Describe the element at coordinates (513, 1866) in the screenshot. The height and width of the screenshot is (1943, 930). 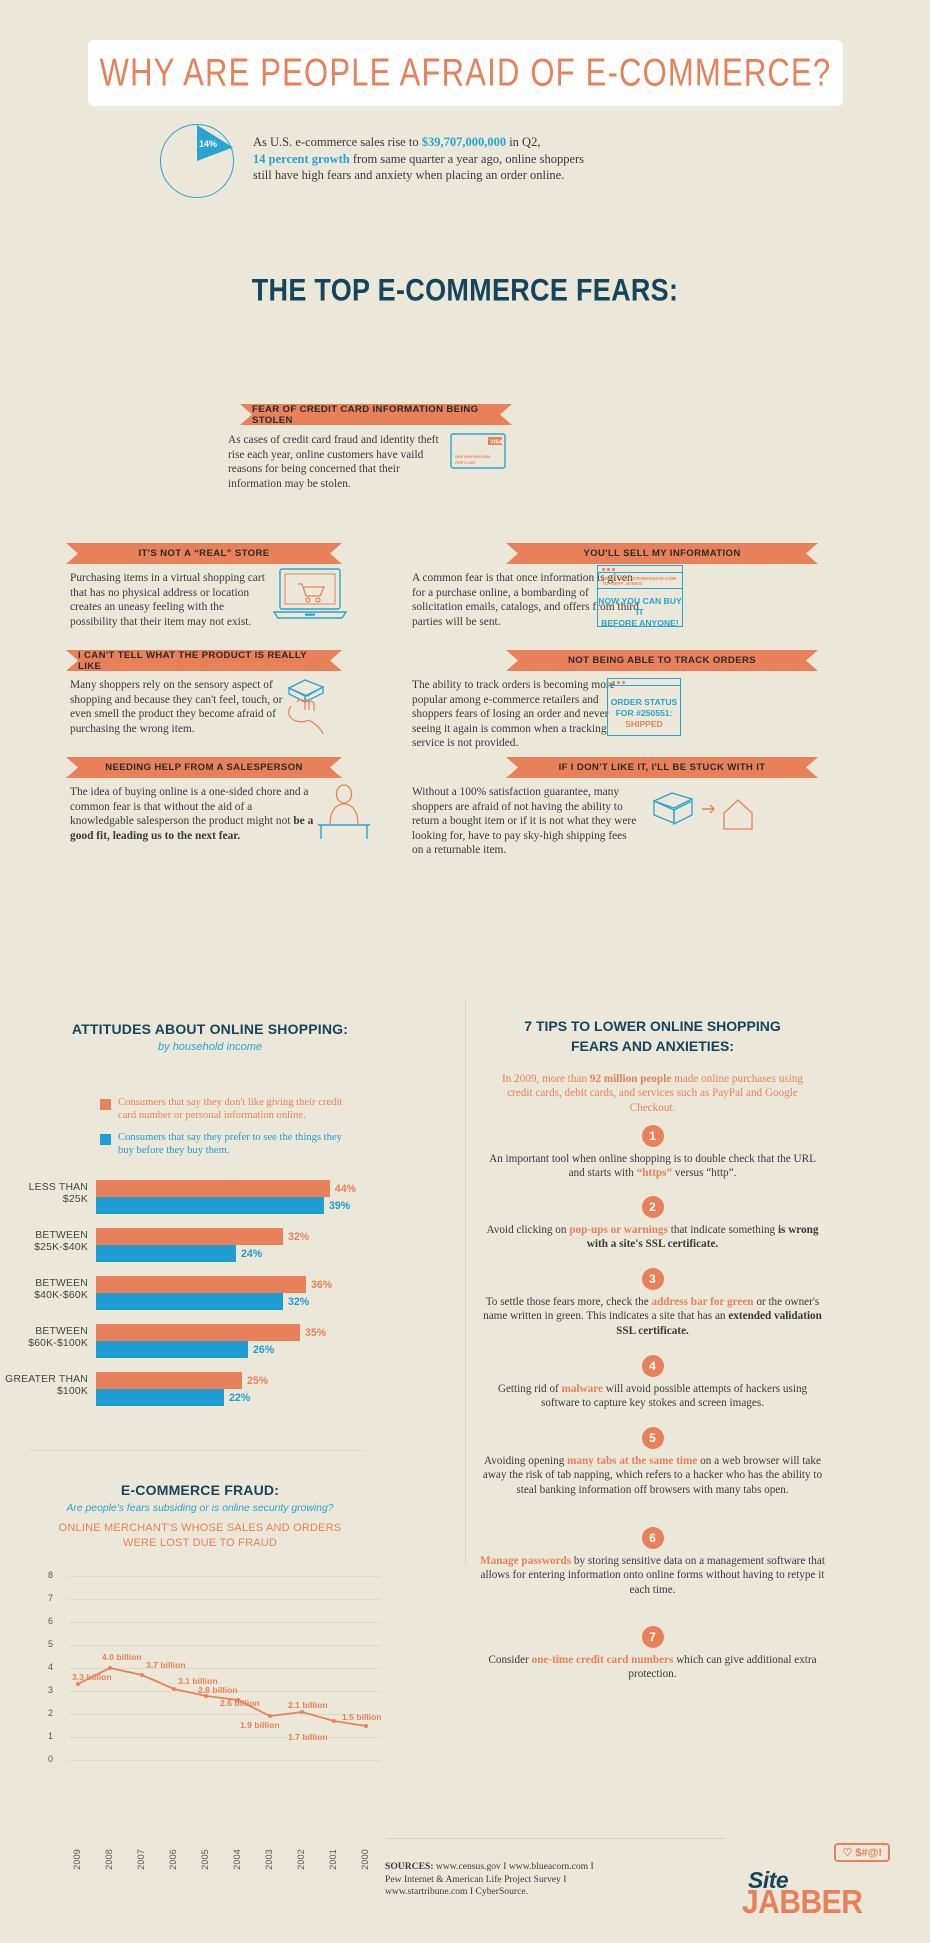
I see `sources-line1: www.census.gov I www.blueacorn.com I` at that location.